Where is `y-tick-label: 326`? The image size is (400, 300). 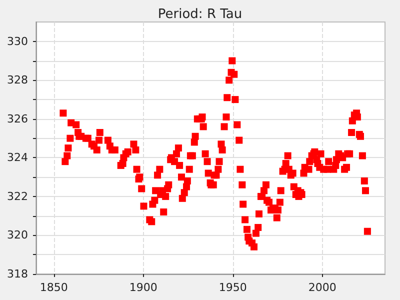
y-tick-label: 326 is located at coordinates (17, 119).